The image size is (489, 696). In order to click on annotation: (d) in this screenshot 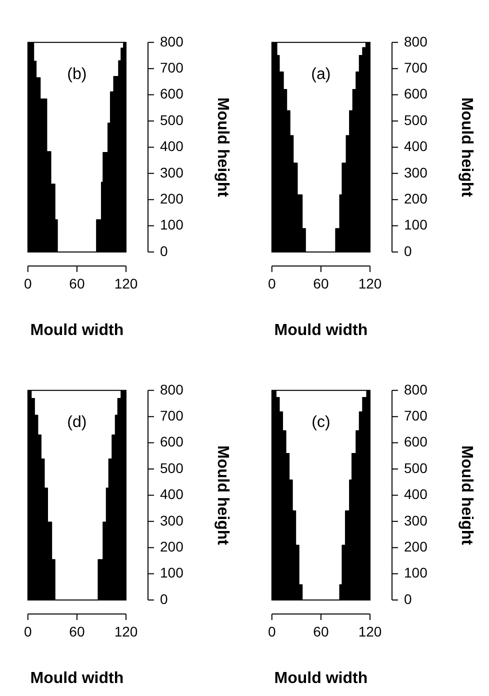, I will do `click(77, 422)`.